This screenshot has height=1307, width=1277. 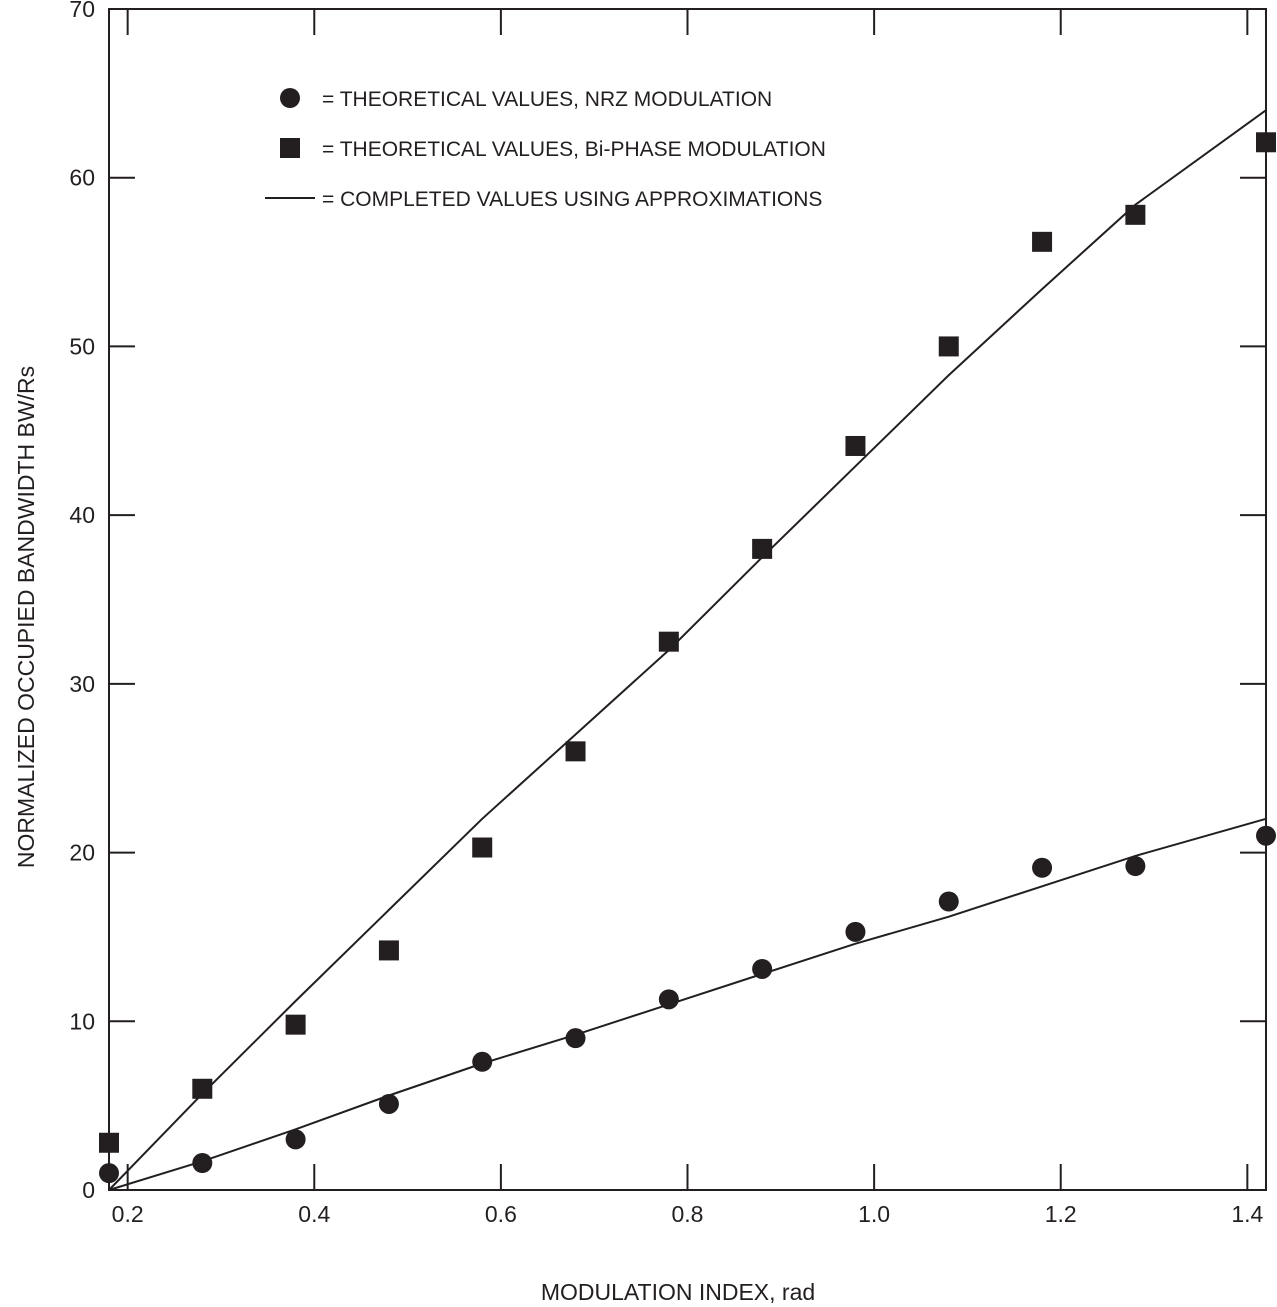 I want to click on x-tick-label: 0.2, so click(x=128, y=1214).